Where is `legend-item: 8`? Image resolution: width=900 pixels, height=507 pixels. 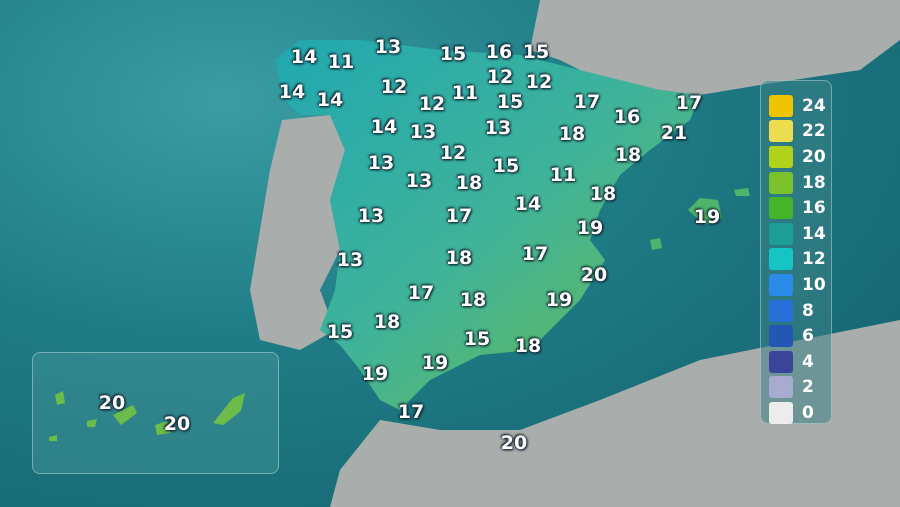
legend-item: 8 is located at coordinates (800, 311).